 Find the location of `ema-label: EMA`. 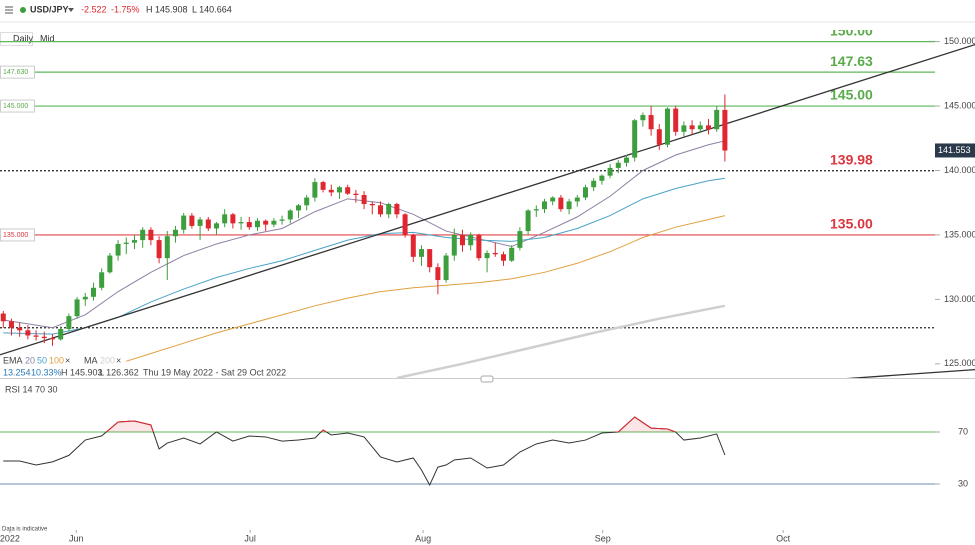

ema-label: EMA is located at coordinates (13, 360).